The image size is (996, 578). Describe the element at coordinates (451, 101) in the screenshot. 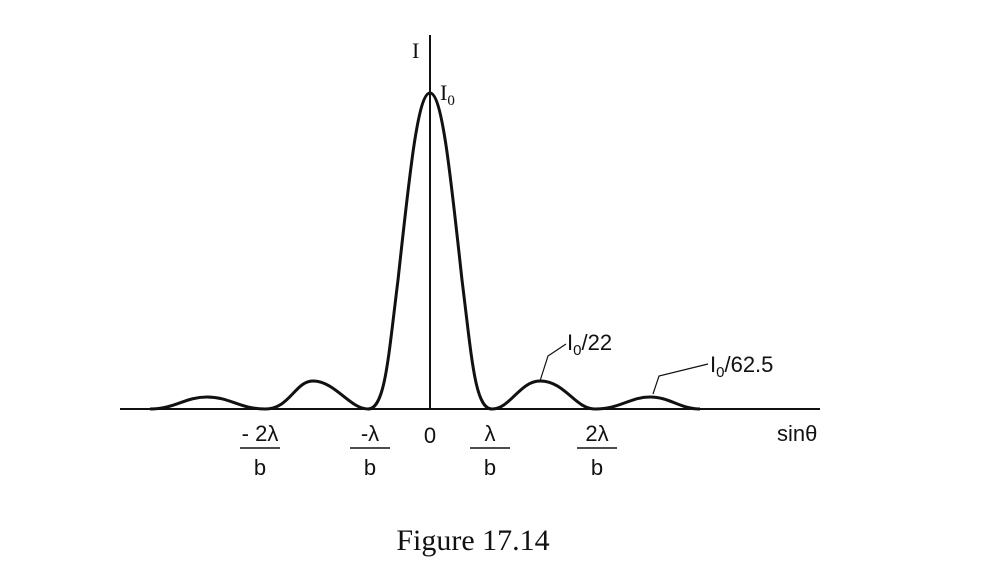

I see `peak-label-sub: 0` at that location.